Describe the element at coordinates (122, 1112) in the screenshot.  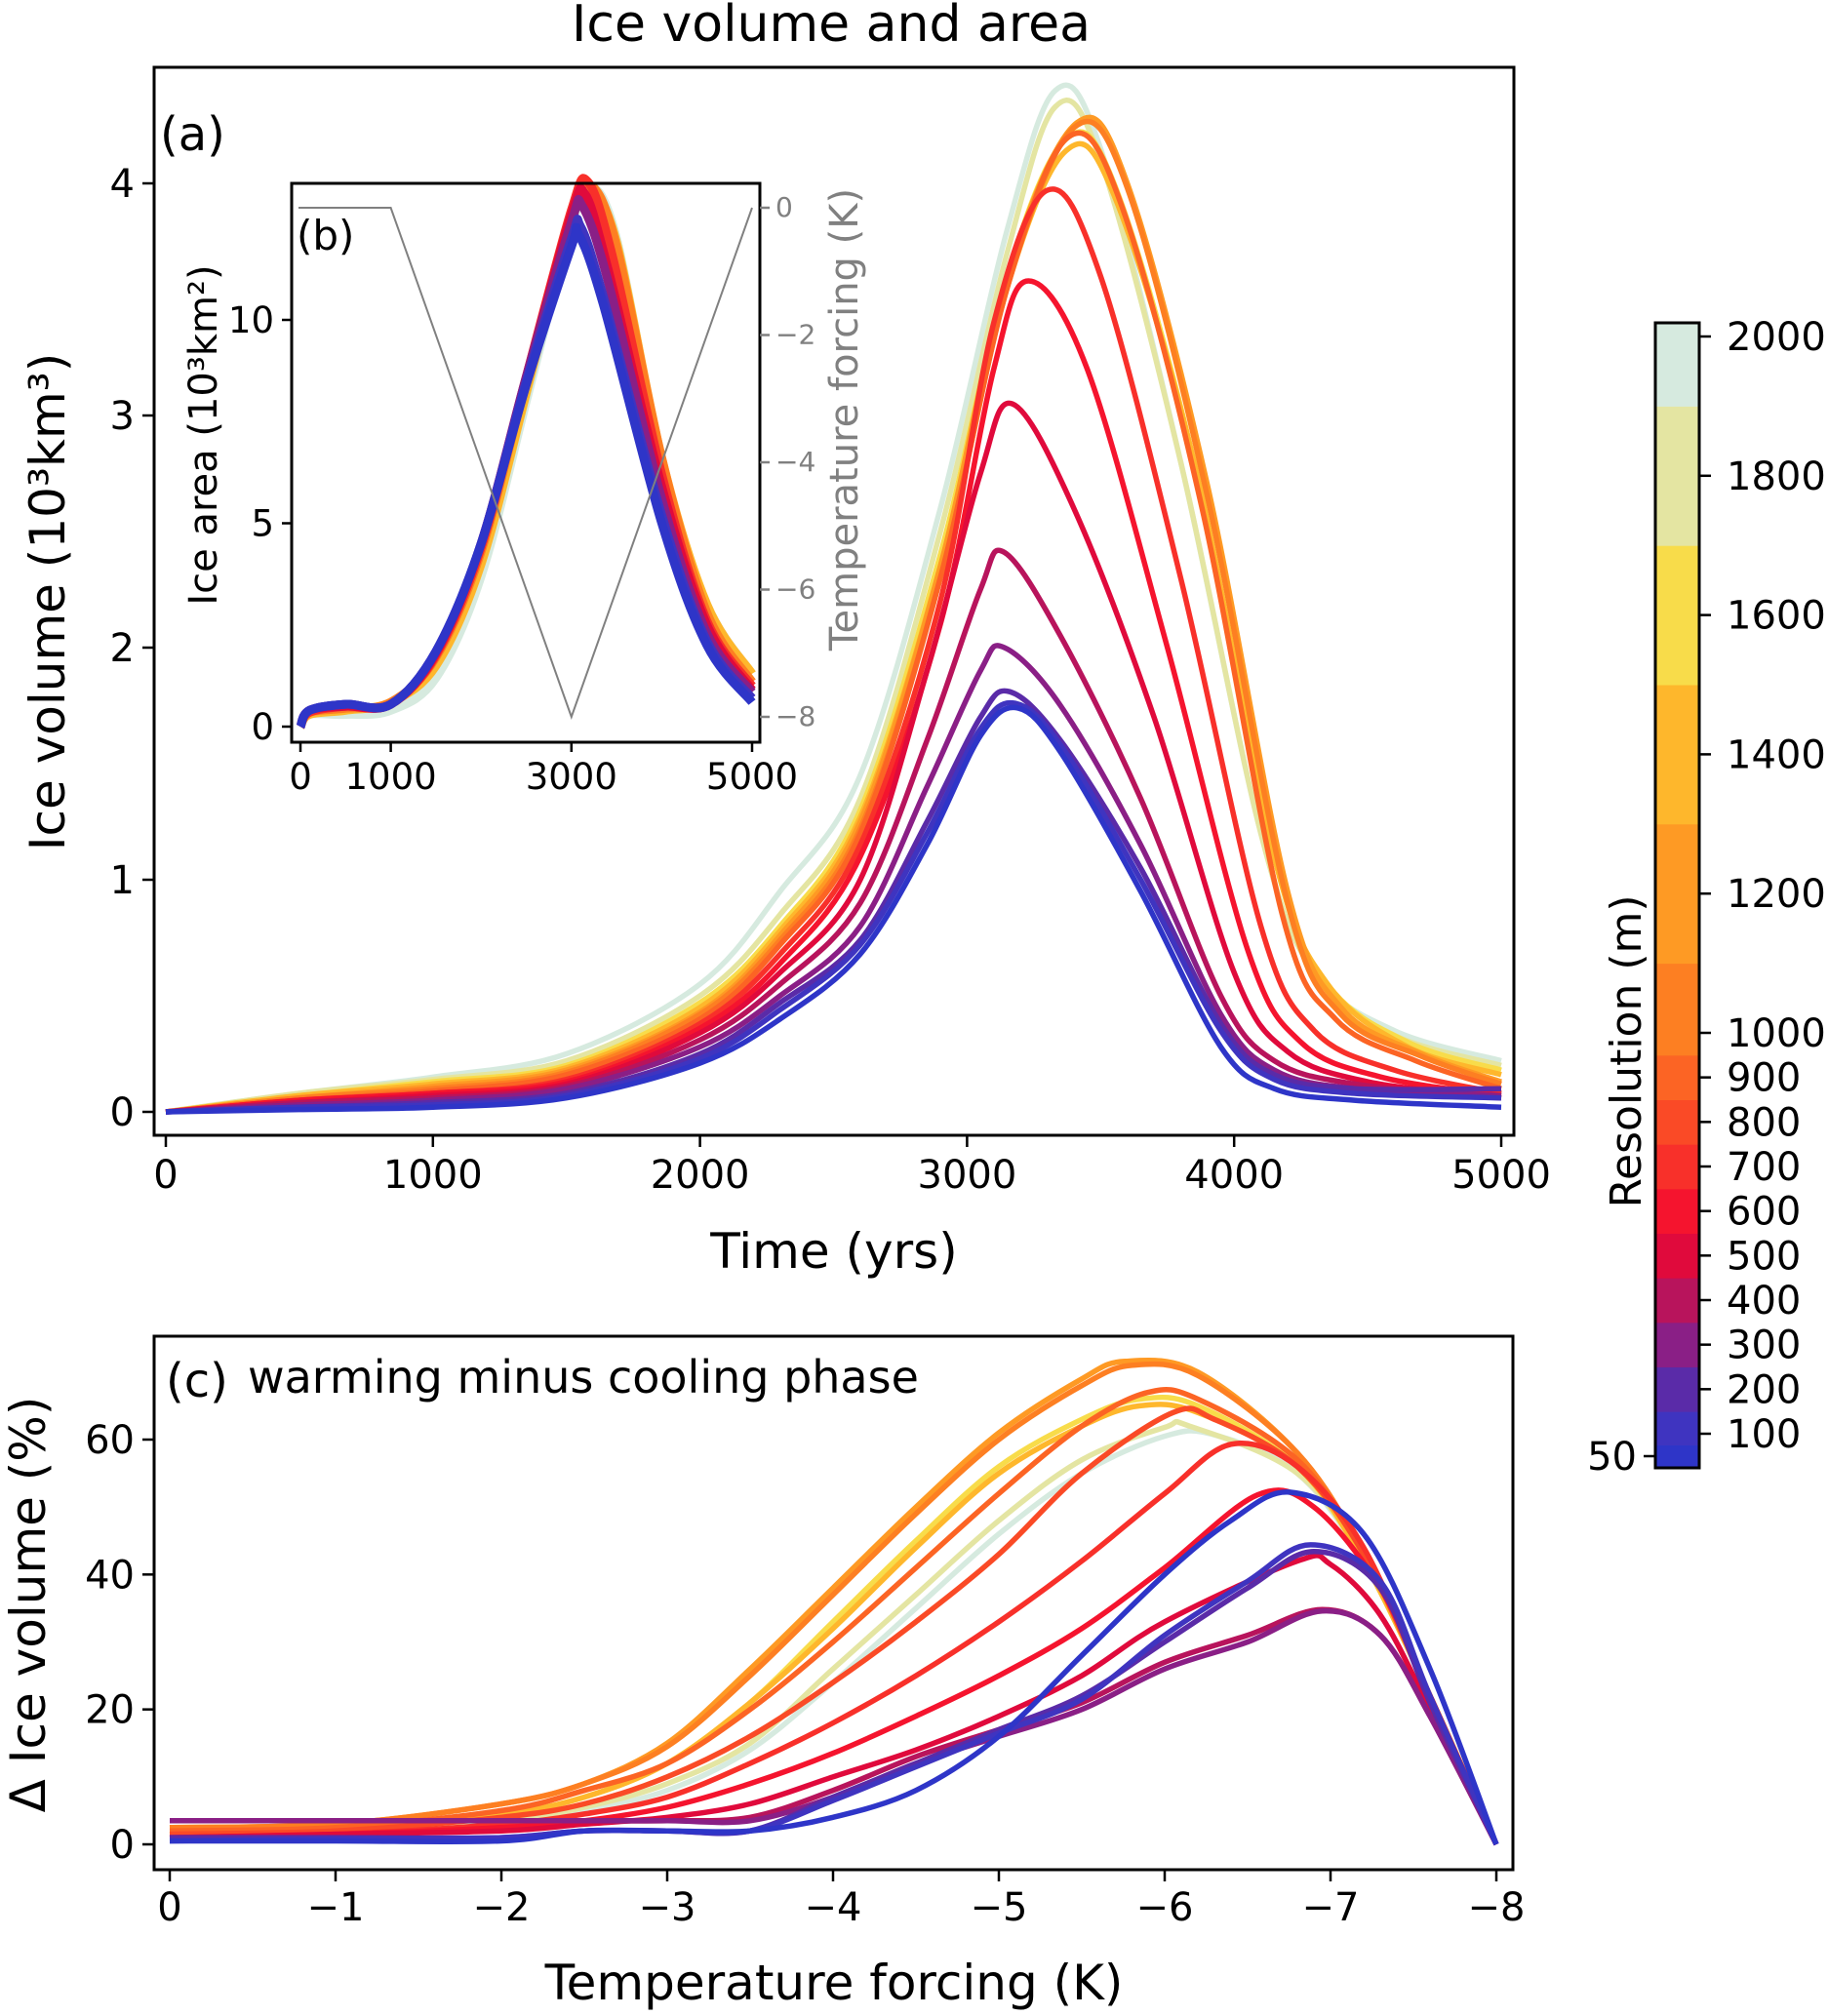
I see `panel-a-y-tick-label: 0` at that location.